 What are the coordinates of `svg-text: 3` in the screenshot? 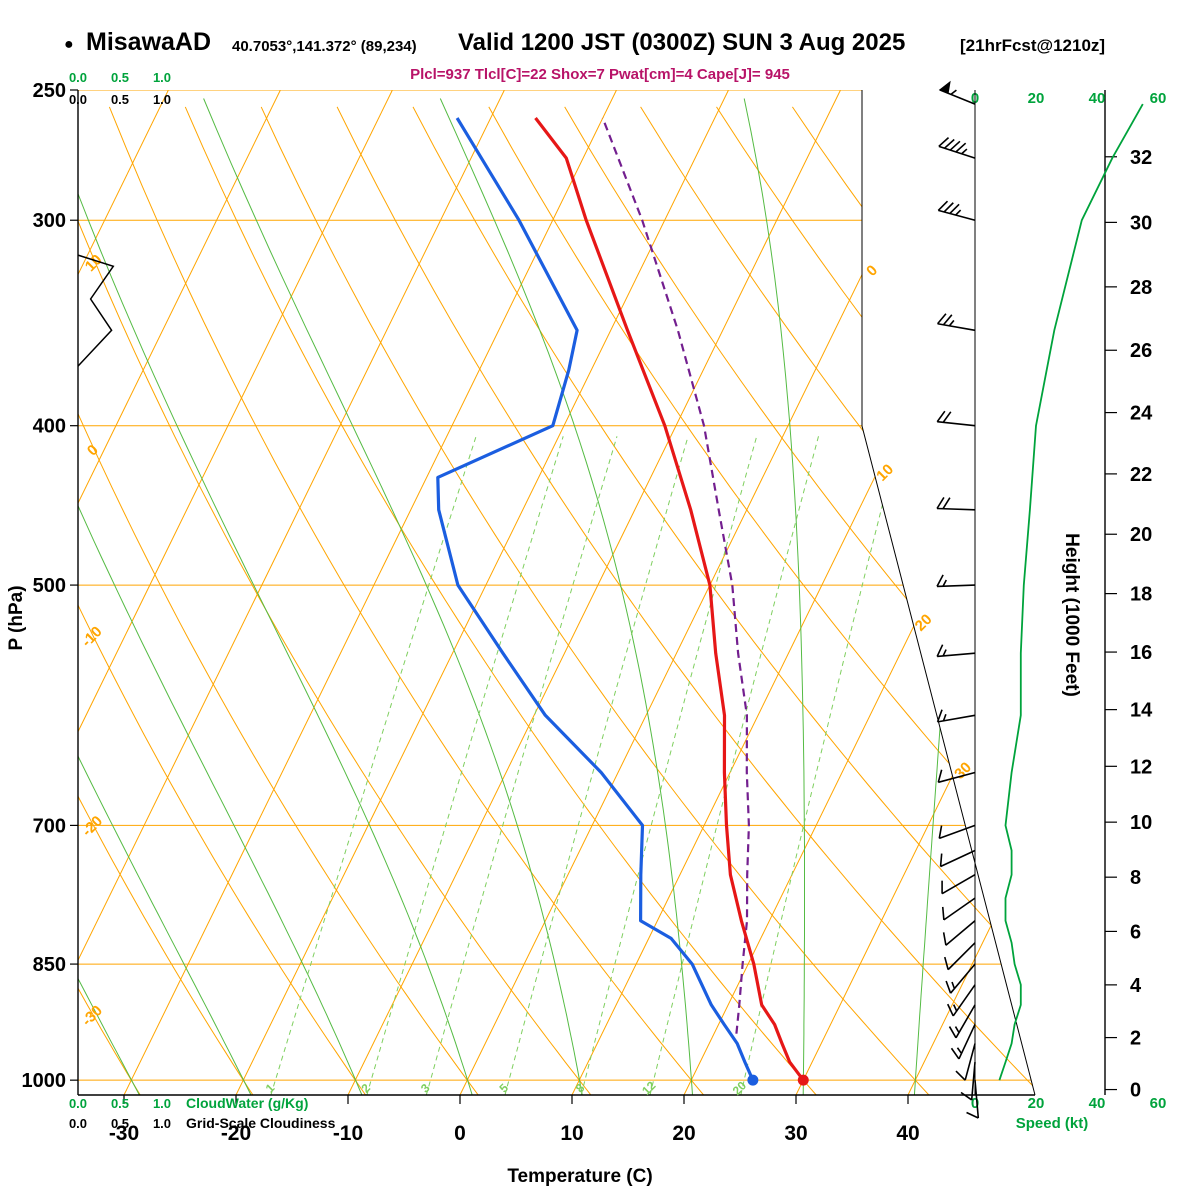 It's located at (425, 1088).